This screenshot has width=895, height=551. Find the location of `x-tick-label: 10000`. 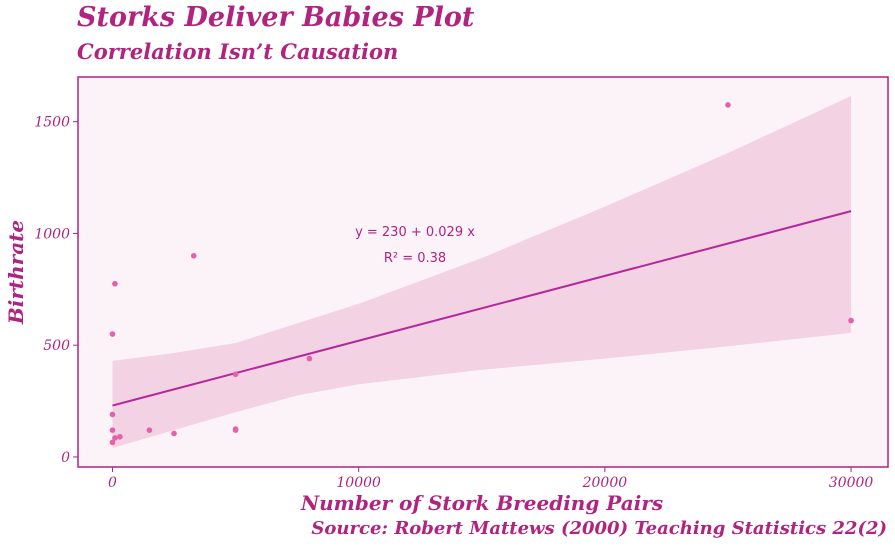

x-tick-label: 10000 is located at coordinates (358, 483).